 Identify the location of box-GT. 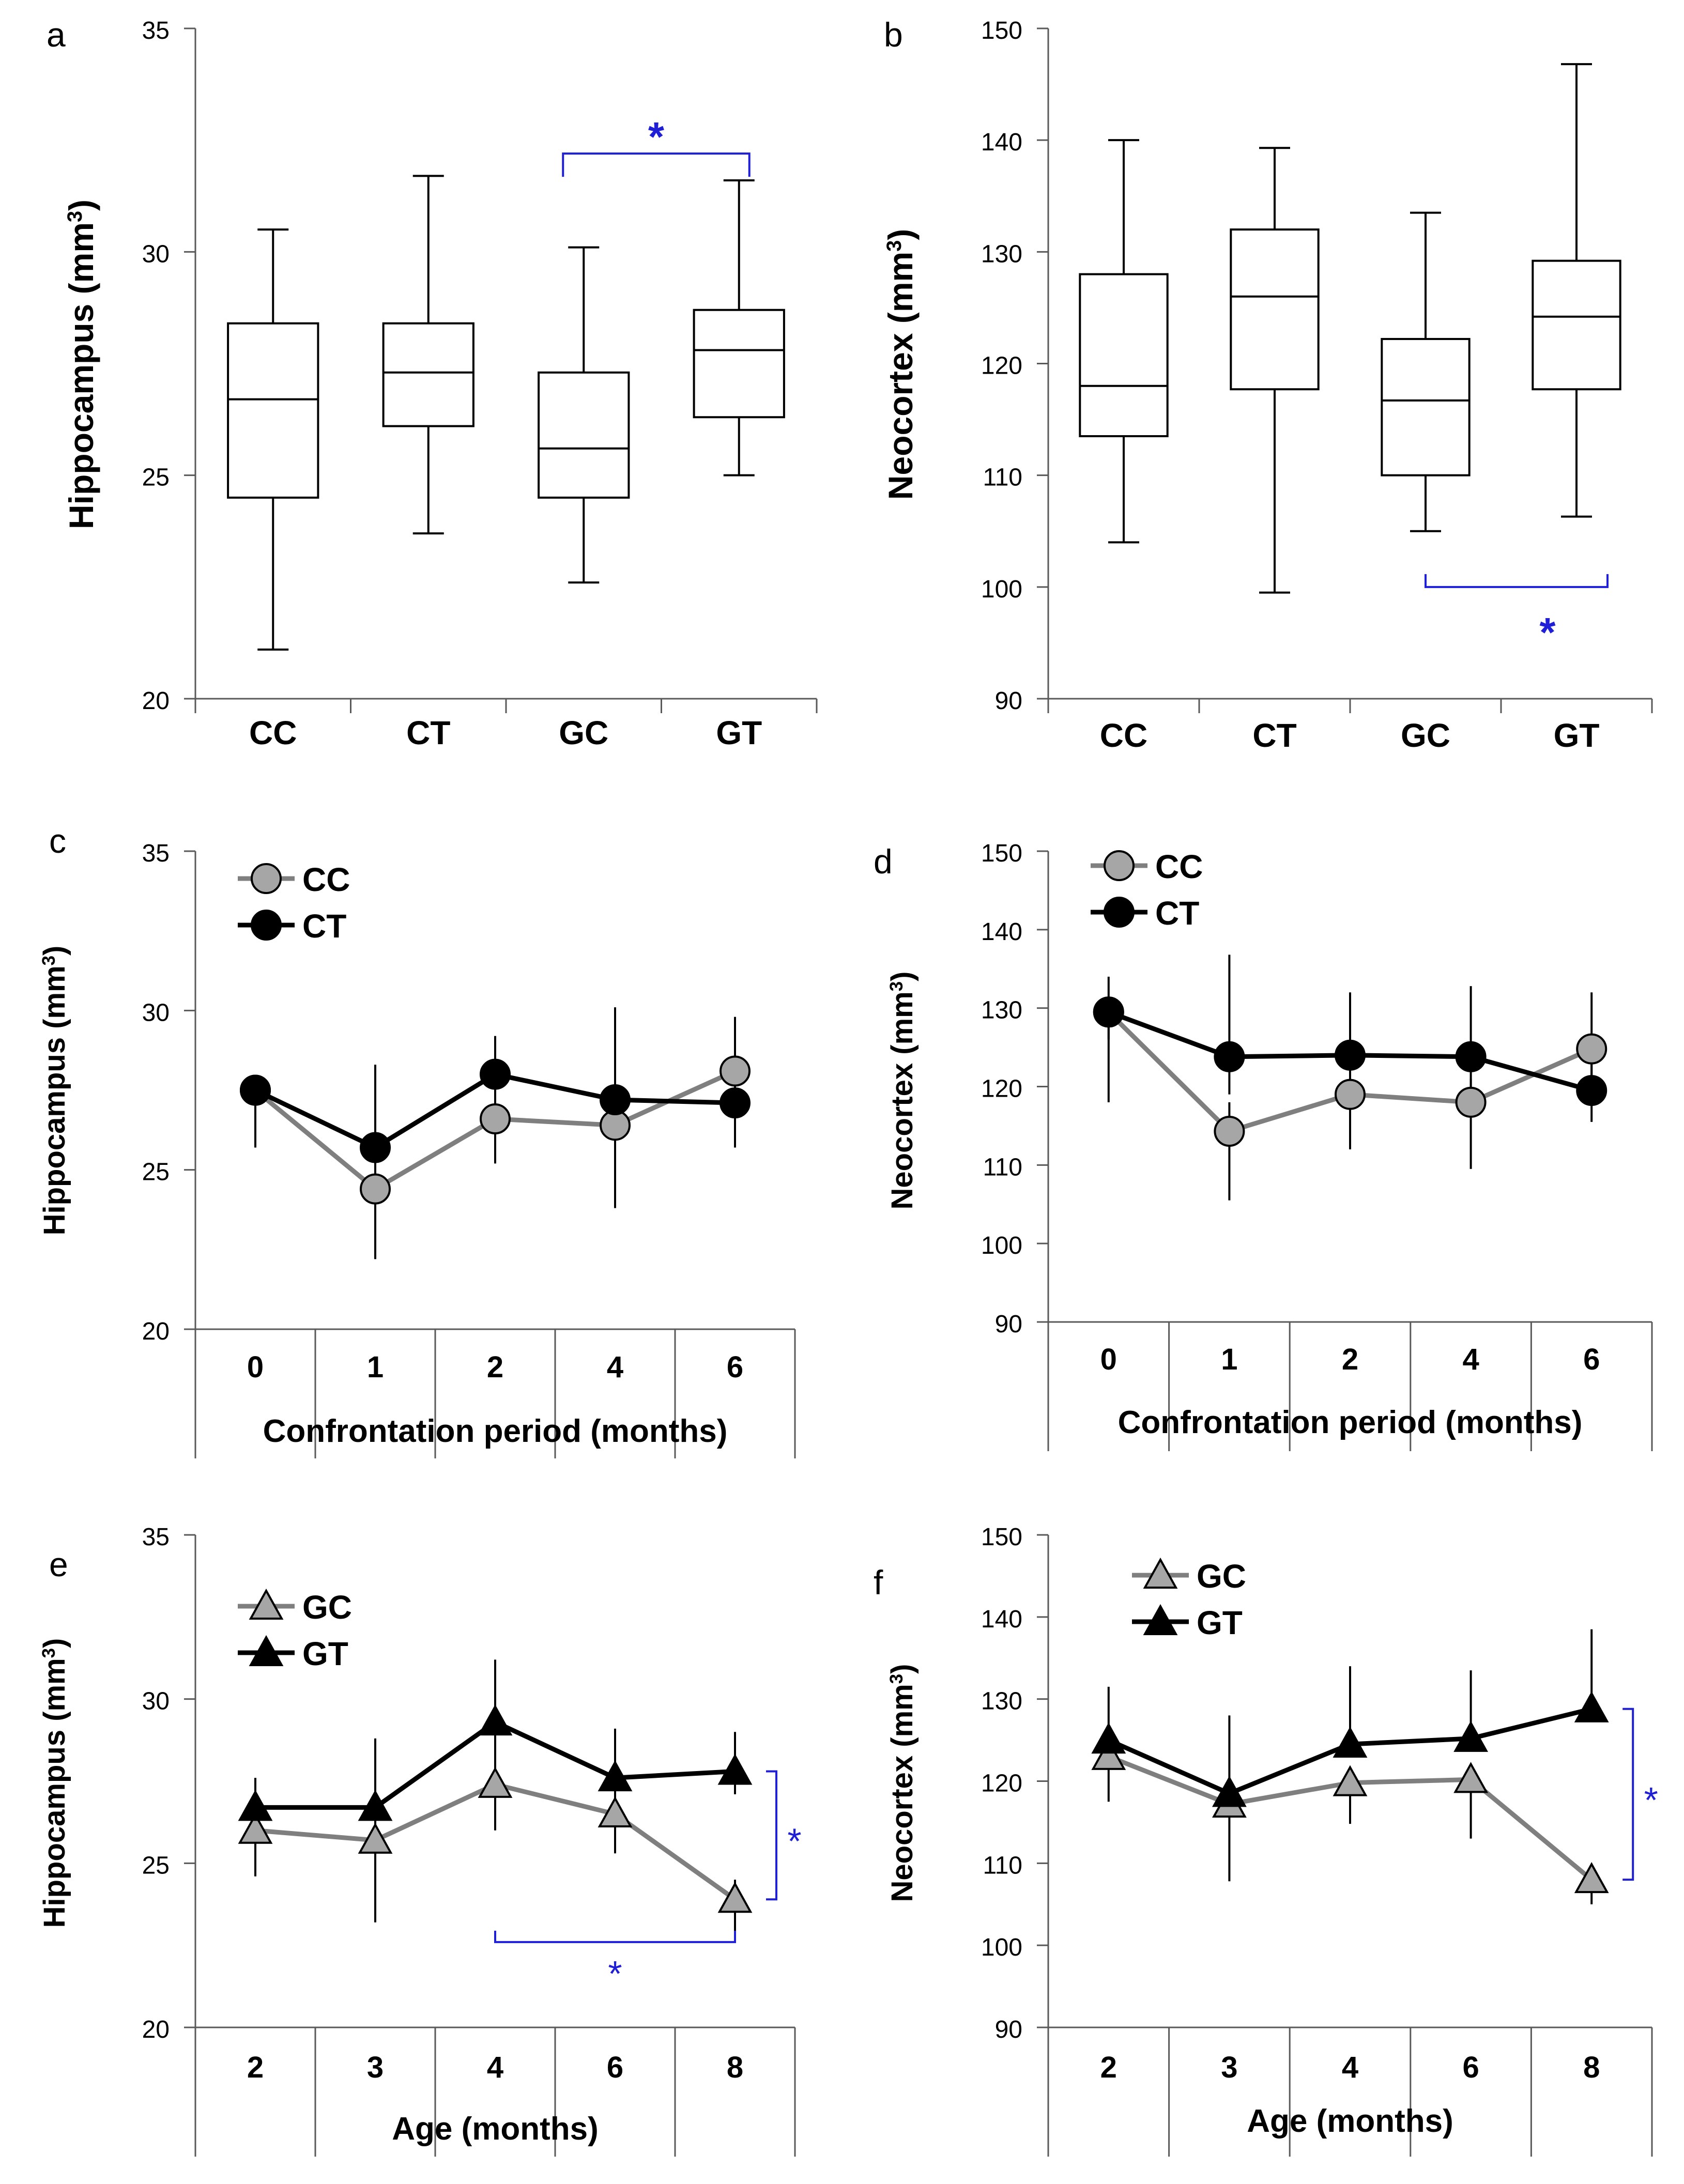
(739, 327).